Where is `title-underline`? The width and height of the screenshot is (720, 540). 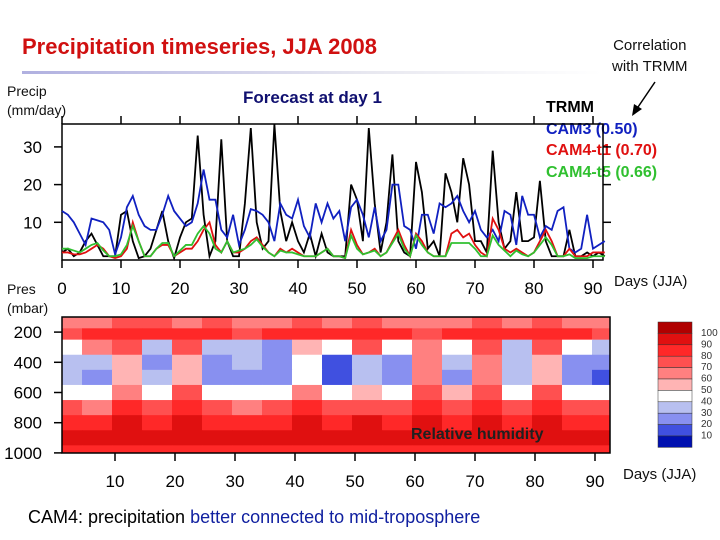 title-underline is located at coordinates (312, 72).